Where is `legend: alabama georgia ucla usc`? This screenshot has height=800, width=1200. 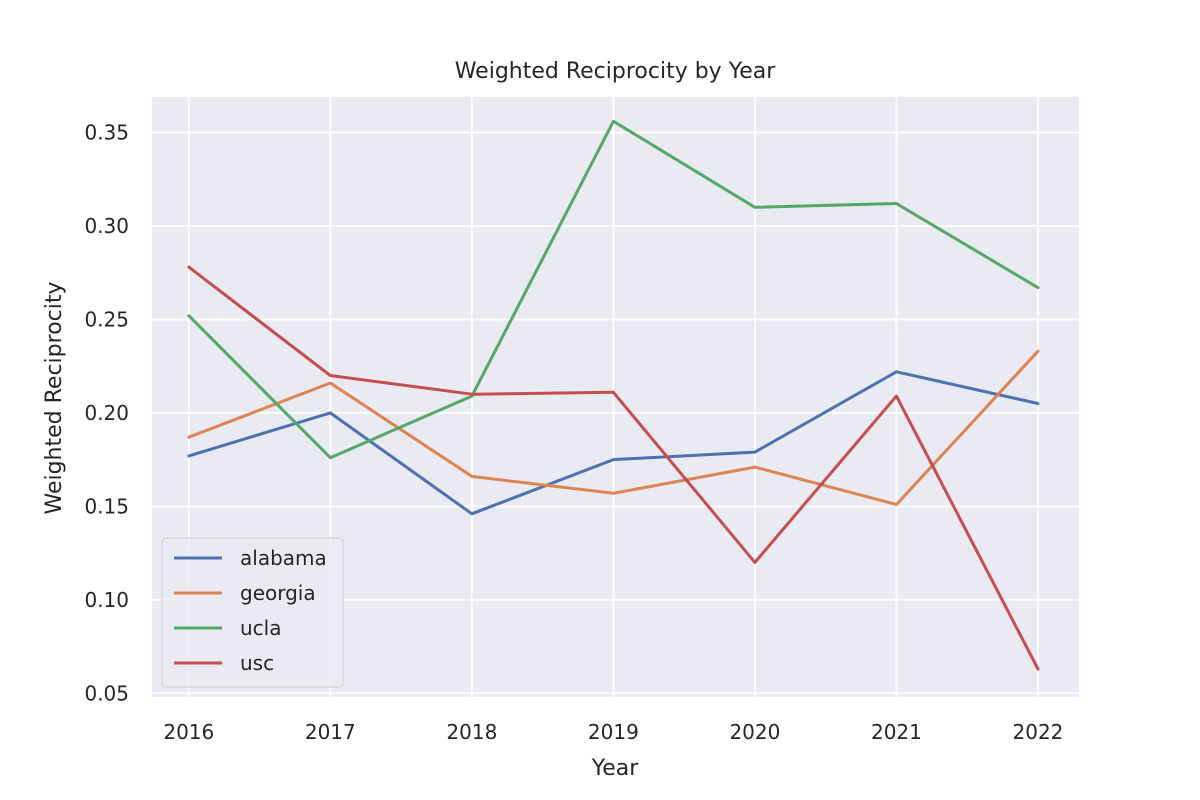
legend: alabama georgia ucla usc is located at coordinates (252, 612).